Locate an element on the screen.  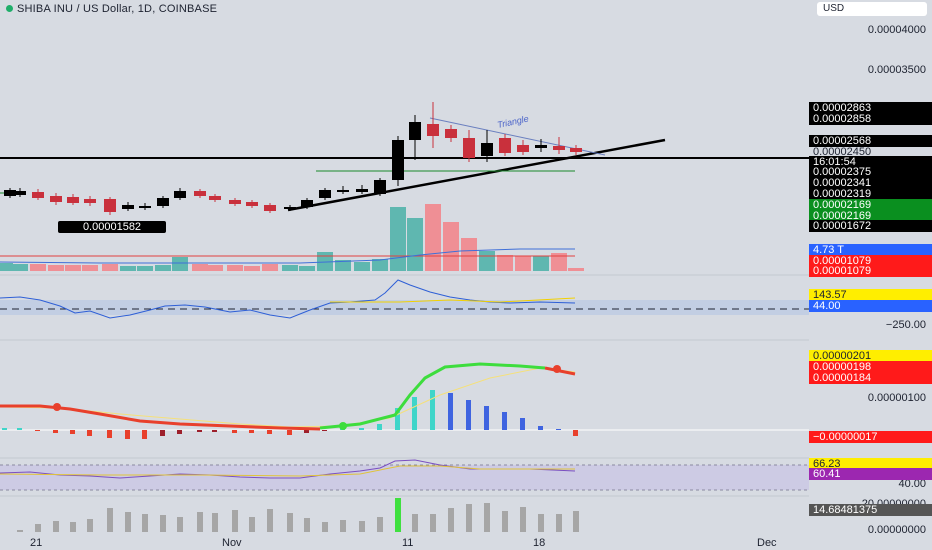
rsi-label: 60.41 is located at coordinates (870, 474).